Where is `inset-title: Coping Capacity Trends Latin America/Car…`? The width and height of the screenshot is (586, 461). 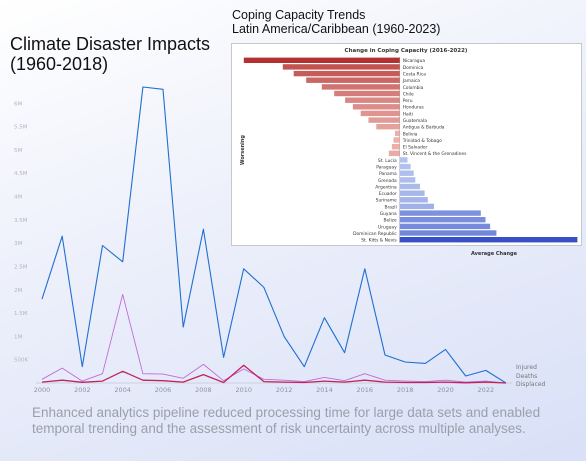 inset-title: Coping Capacity Trends Latin America/Car… is located at coordinates (402, 22).